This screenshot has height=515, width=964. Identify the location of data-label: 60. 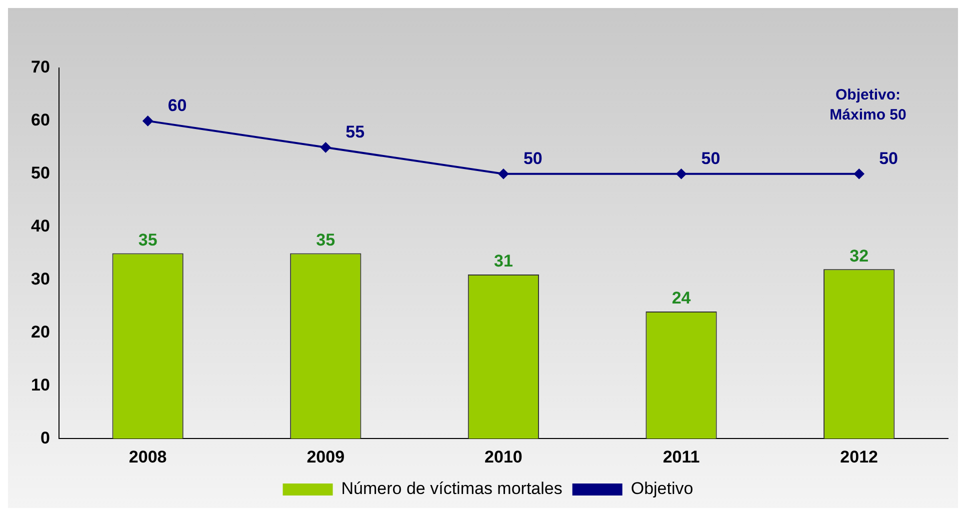
(177, 106).